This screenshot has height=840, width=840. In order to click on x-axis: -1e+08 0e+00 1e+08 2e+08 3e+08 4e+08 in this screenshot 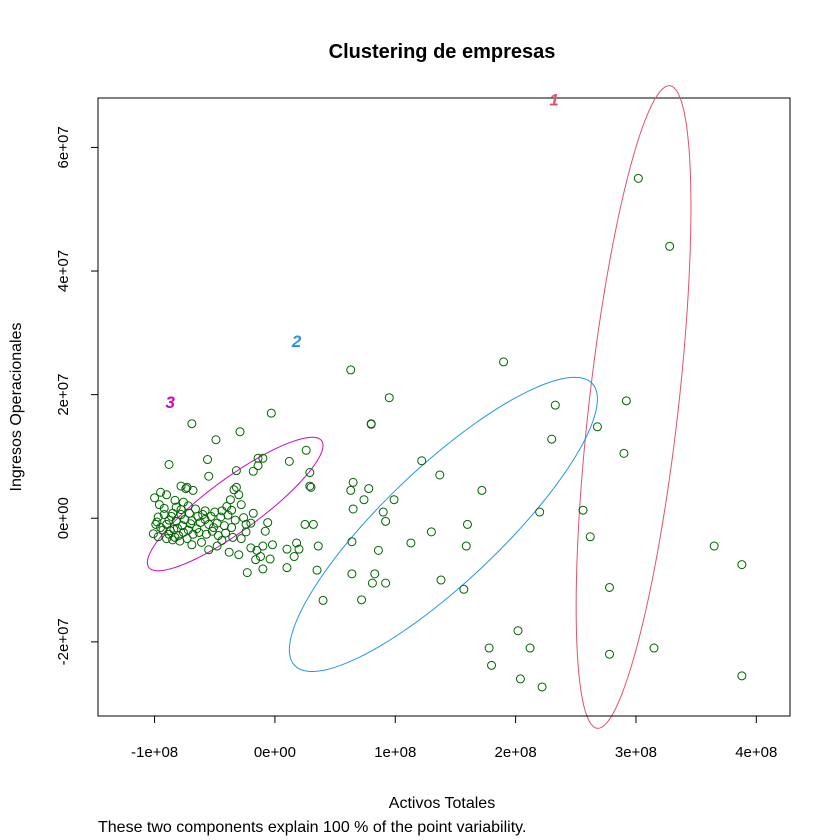, I will do `click(454, 738)`.